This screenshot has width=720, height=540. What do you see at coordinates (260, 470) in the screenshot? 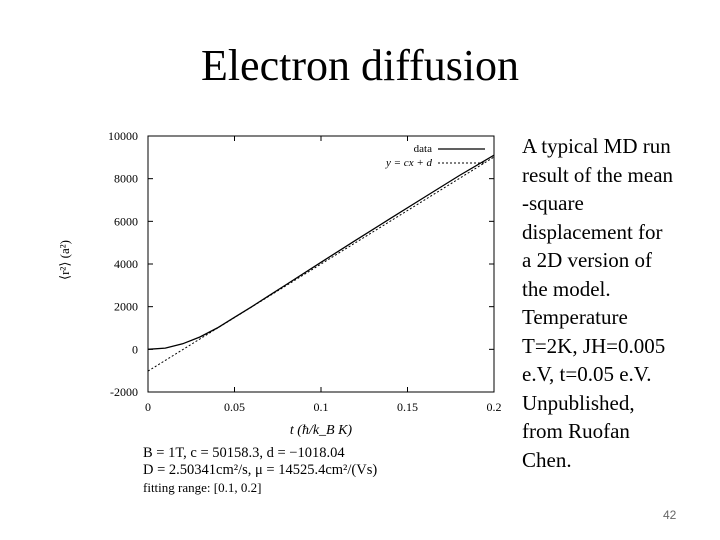
I see `annotation-diffusion: D = 2.50341cm²/s, μ = 14525.4cm²/(Vs)` at bounding box center [260, 470].